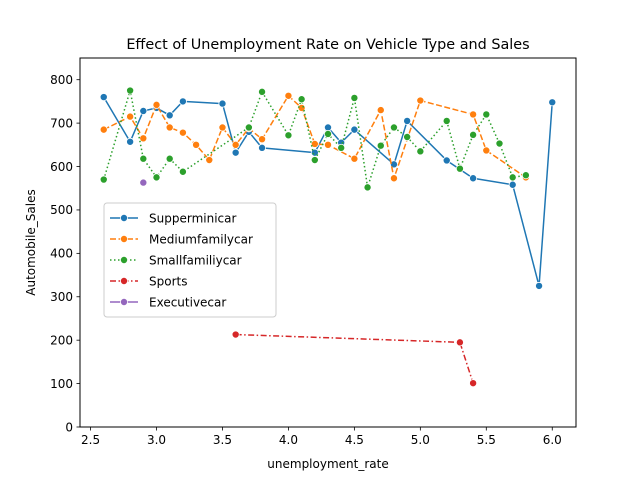 The width and height of the screenshot is (640, 480). What do you see at coordinates (61, 297) in the screenshot?
I see `y-tick-label: 300` at bounding box center [61, 297].